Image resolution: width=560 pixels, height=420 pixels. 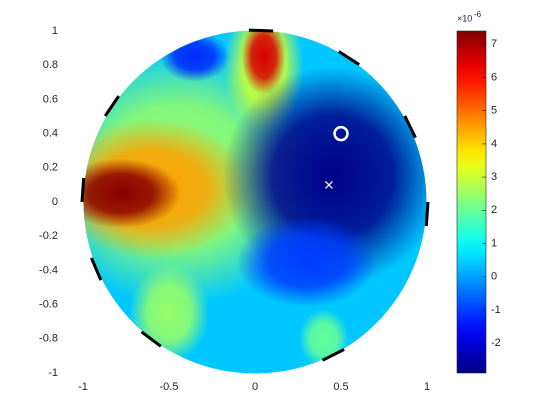 I want to click on y-tick-label: 0, so click(x=55, y=202).